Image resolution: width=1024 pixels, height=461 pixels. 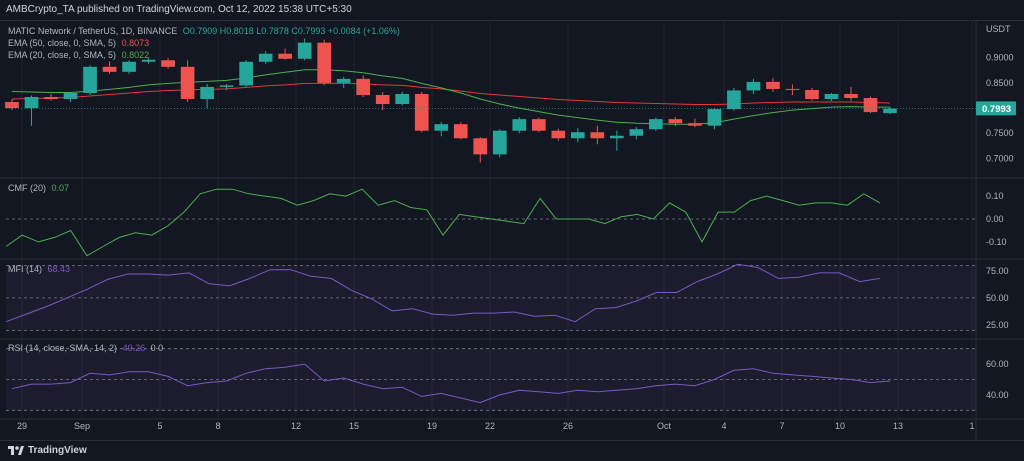 I want to click on brand-label: TradingView, so click(x=57, y=450).